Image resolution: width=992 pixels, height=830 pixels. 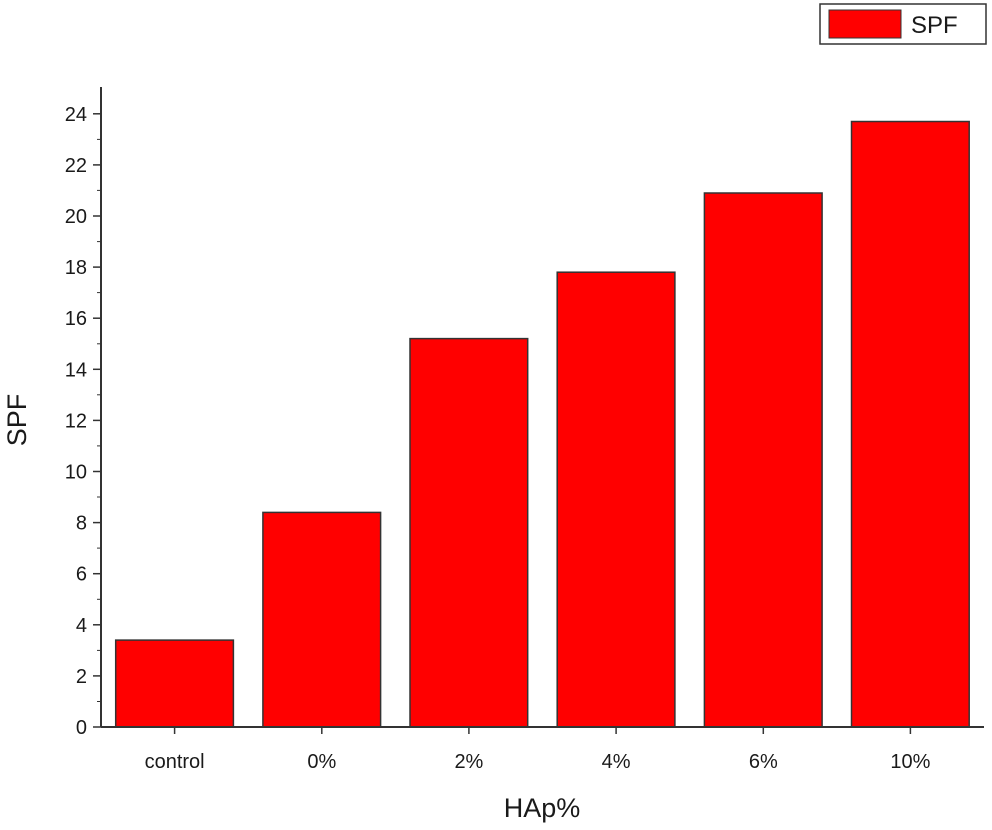 I want to click on y-tick-label: 12, so click(x=76, y=421).